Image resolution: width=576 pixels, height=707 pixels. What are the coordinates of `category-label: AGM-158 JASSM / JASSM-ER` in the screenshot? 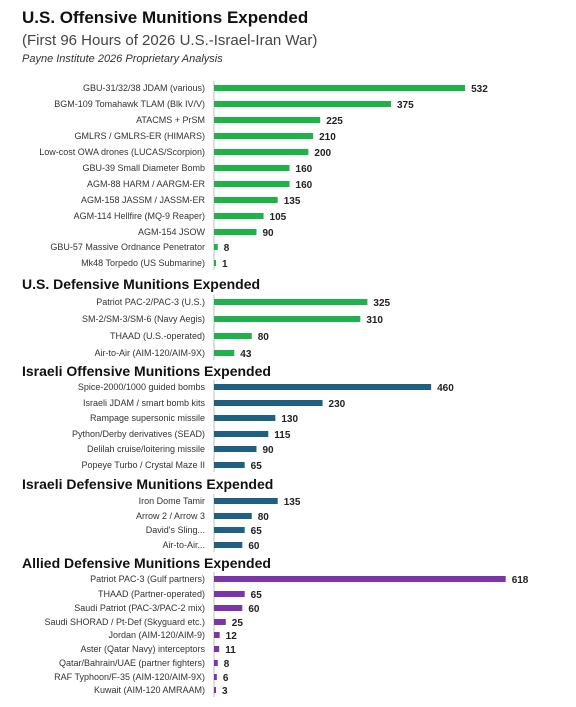 It's located at (143, 200).